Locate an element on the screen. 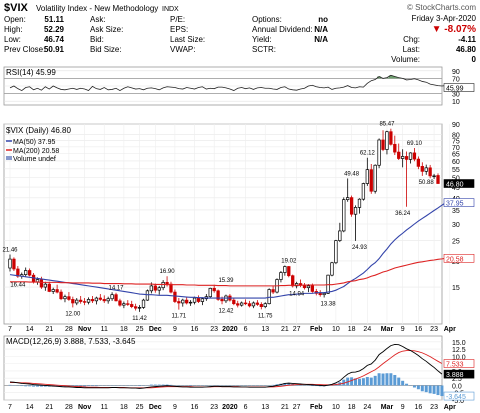 The height and width of the screenshot is (413, 480). price-annotation: 11.75 is located at coordinates (265, 316).